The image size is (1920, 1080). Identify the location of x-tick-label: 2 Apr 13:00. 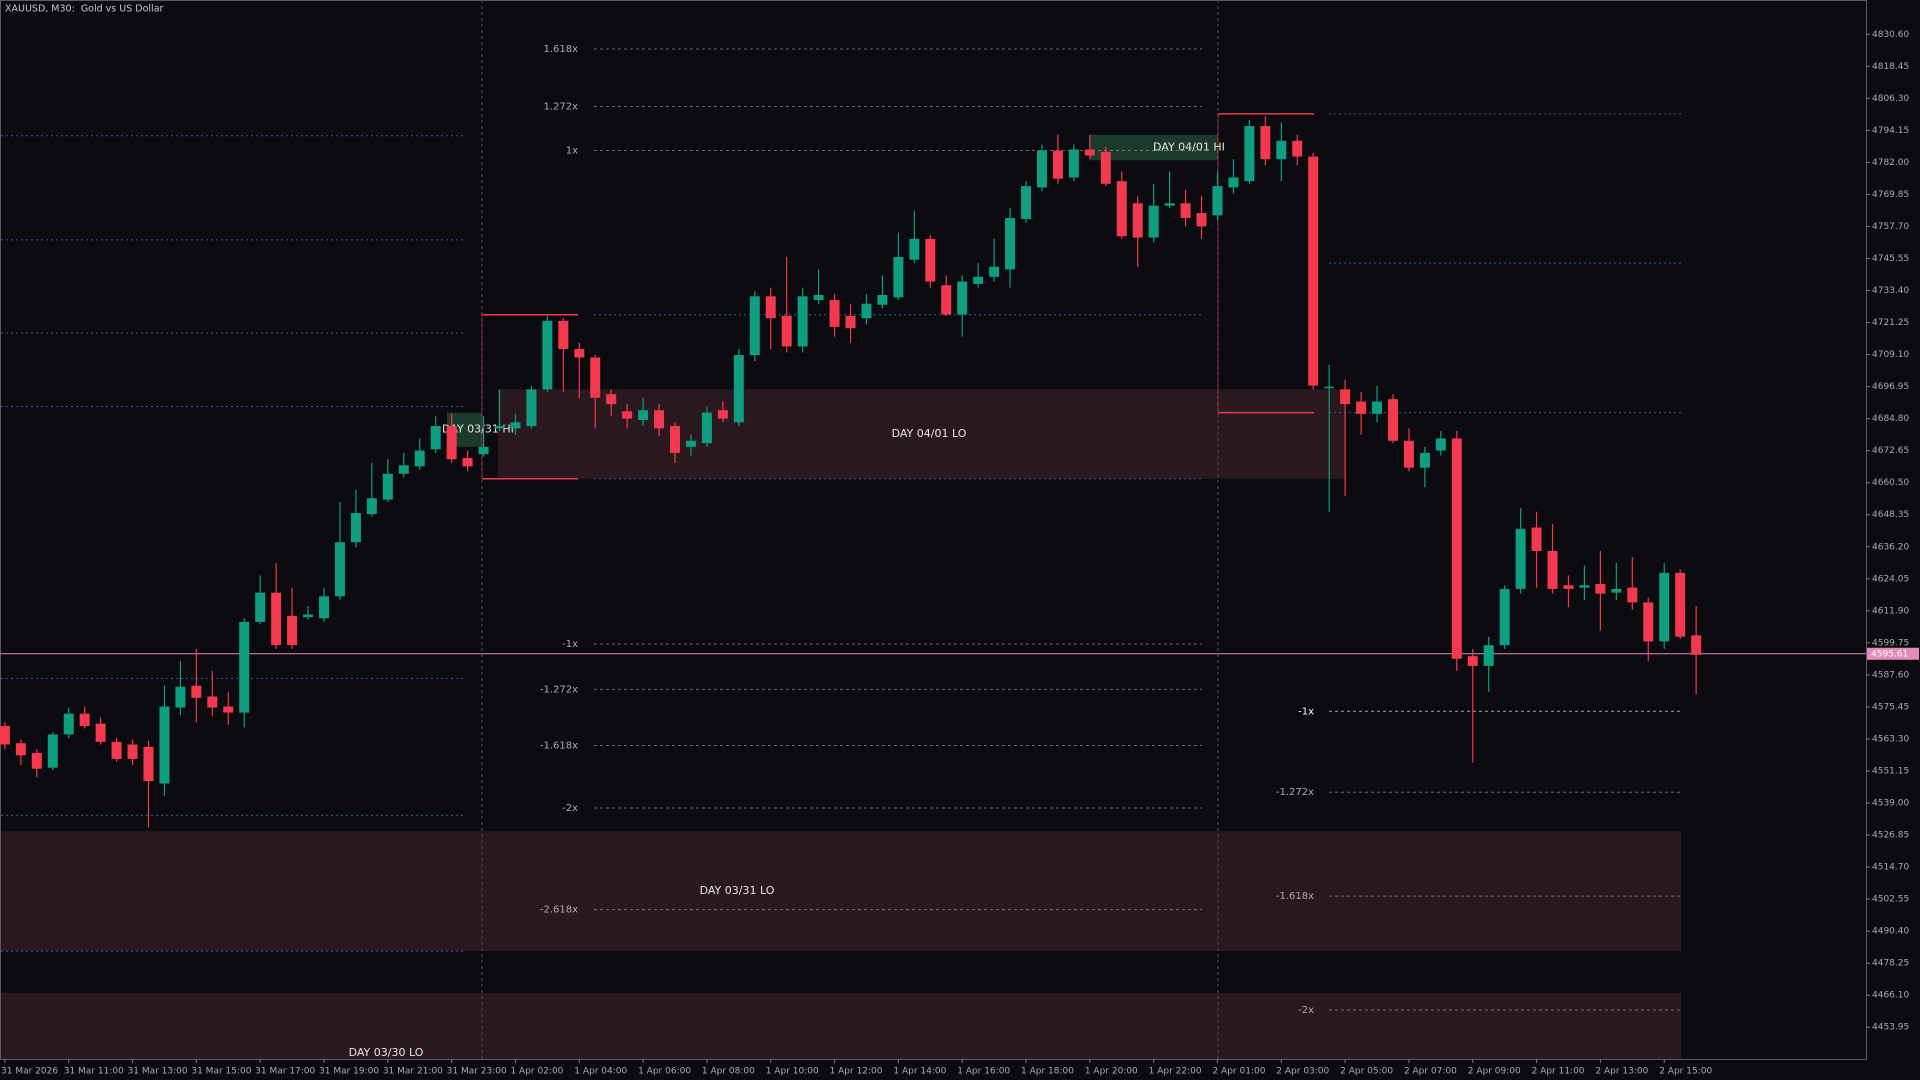
(1621, 1072).